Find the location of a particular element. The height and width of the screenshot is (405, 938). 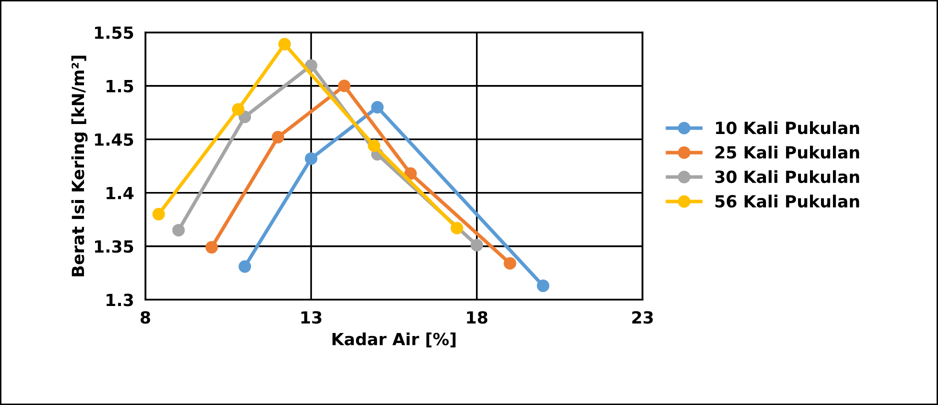

x-axis-title: Kadar Air [%] is located at coordinates (394, 340).